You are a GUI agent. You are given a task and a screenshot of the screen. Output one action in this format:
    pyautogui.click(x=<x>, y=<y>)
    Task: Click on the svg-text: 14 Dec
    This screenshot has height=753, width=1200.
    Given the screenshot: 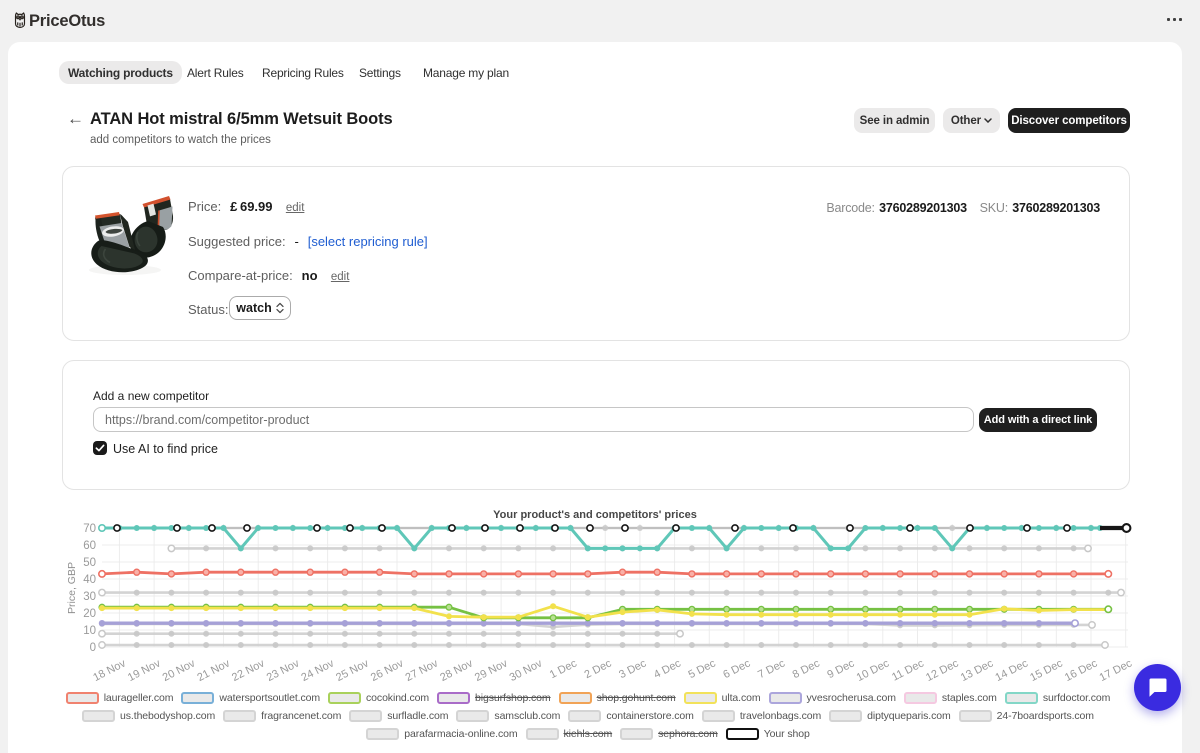 What is the action you would take?
    pyautogui.click(x=1011, y=670)
    